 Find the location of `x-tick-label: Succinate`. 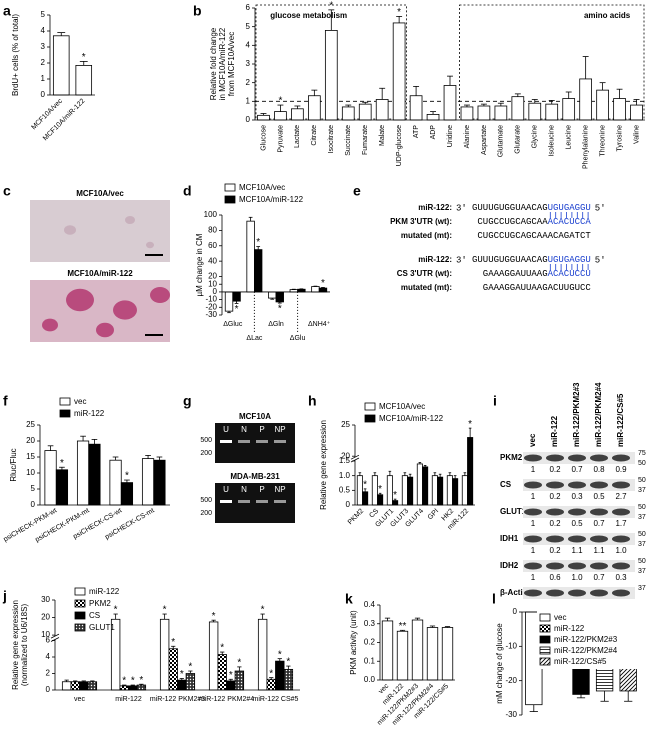

x-tick-label: Succinate is located at coordinates (348, 140).